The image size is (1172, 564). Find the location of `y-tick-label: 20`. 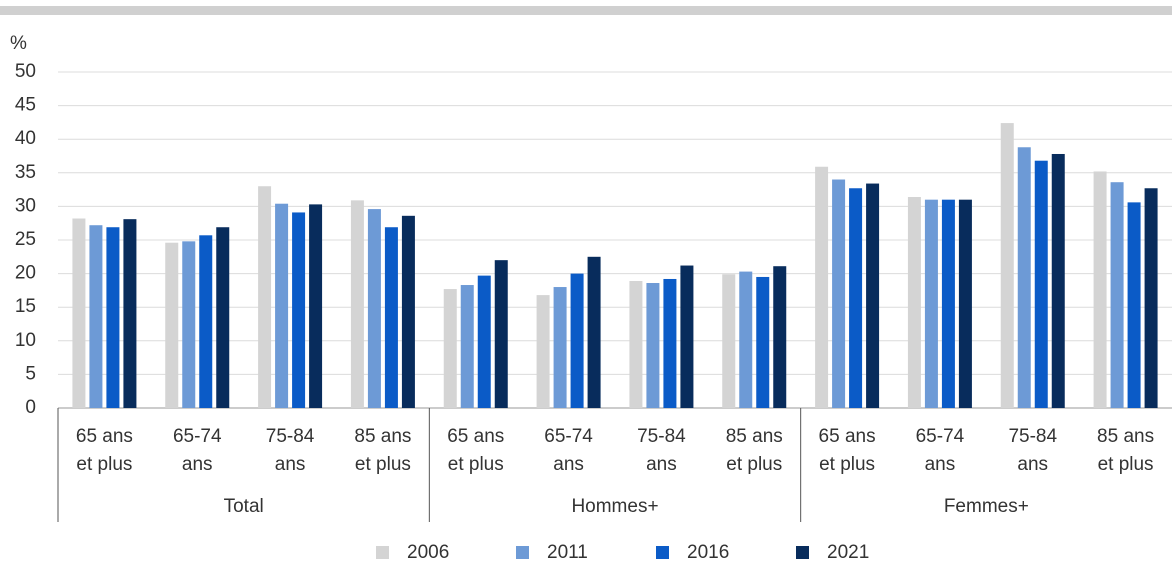

y-tick-label: 20 is located at coordinates (25, 273).